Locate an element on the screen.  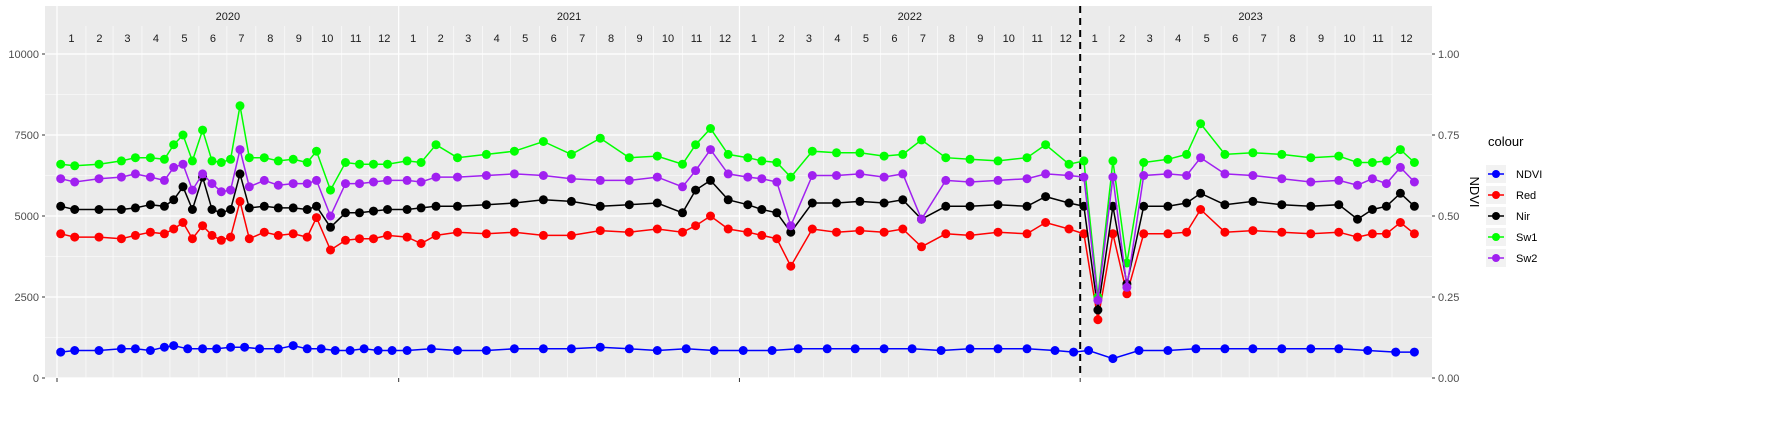
month-strip-label: 7 is located at coordinates (582, 39).